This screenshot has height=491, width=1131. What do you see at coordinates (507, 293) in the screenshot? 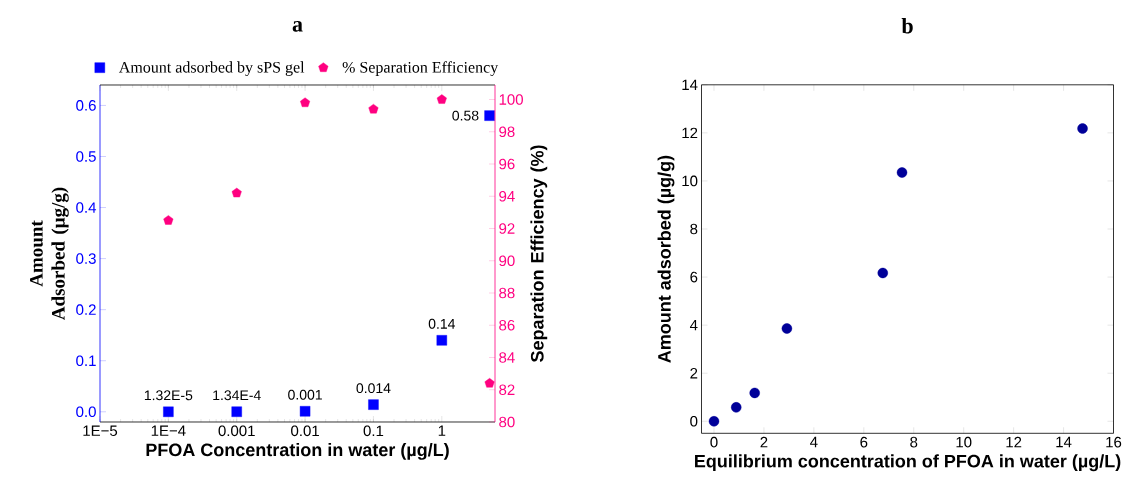
I see `y2-tick-label: 88` at bounding box center [507, 293].